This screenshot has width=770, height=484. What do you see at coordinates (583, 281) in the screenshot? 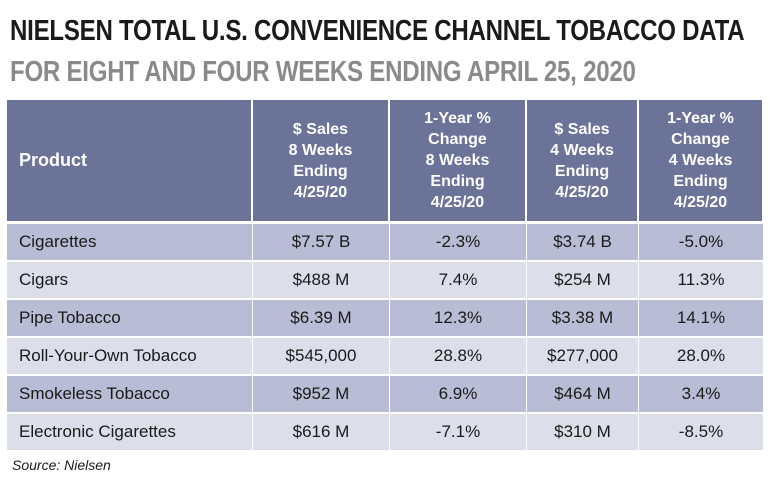
I see `row-sales-4-weeks: $254 M` at bounding box center [583, 281].